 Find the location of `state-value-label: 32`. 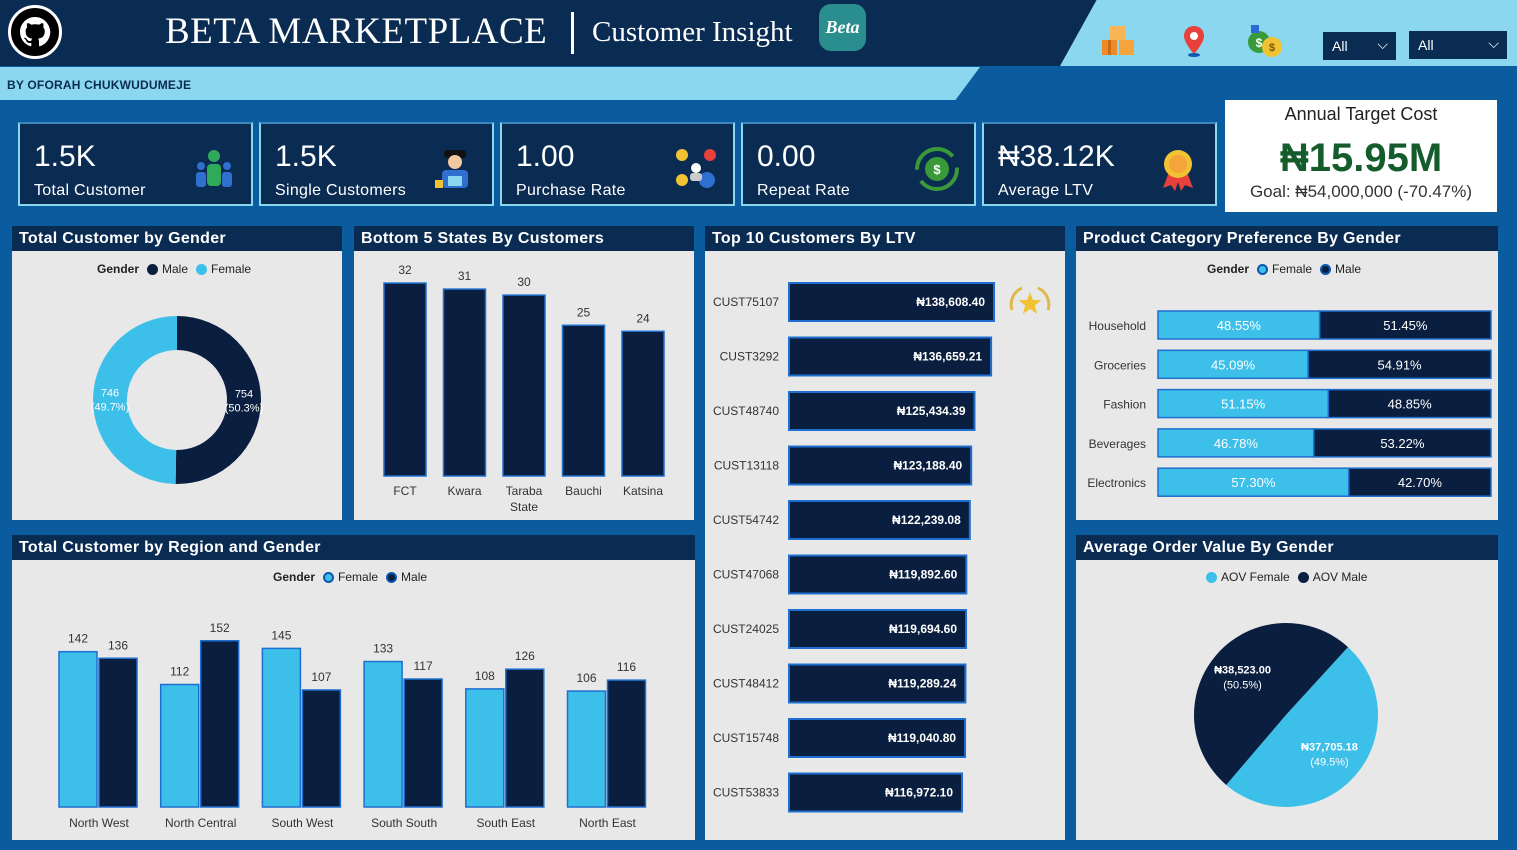

state-value-label: 32 is located at coordinates (405, 270).